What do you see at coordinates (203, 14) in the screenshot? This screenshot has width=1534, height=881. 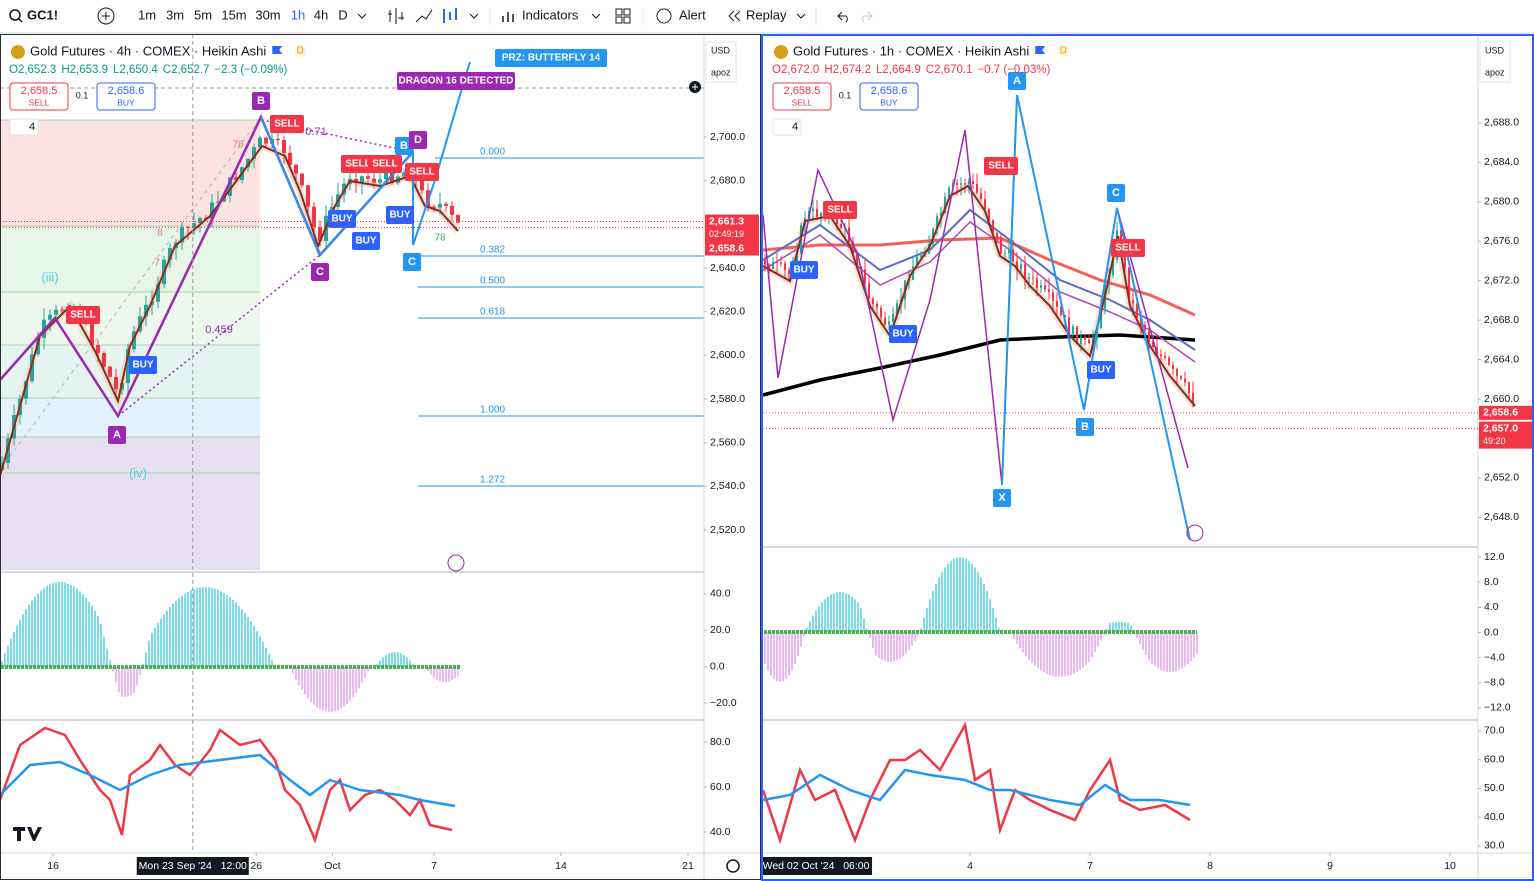 I see `interval-button: 5m` at bounding box center [203, 14].